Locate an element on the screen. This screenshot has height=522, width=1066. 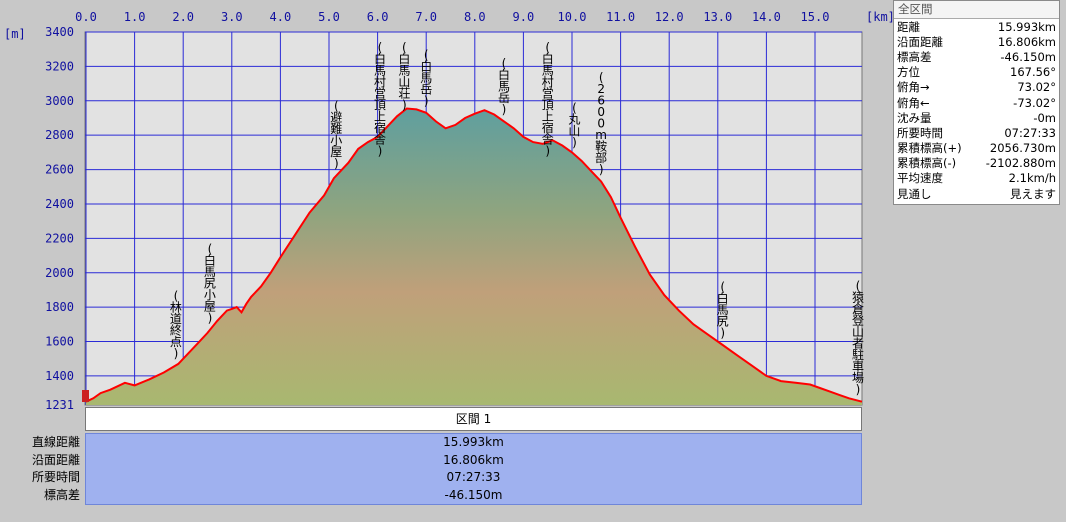
waypoint-label: (2 6 0 0 m 鞍部) is located at coordinates (601, 124).